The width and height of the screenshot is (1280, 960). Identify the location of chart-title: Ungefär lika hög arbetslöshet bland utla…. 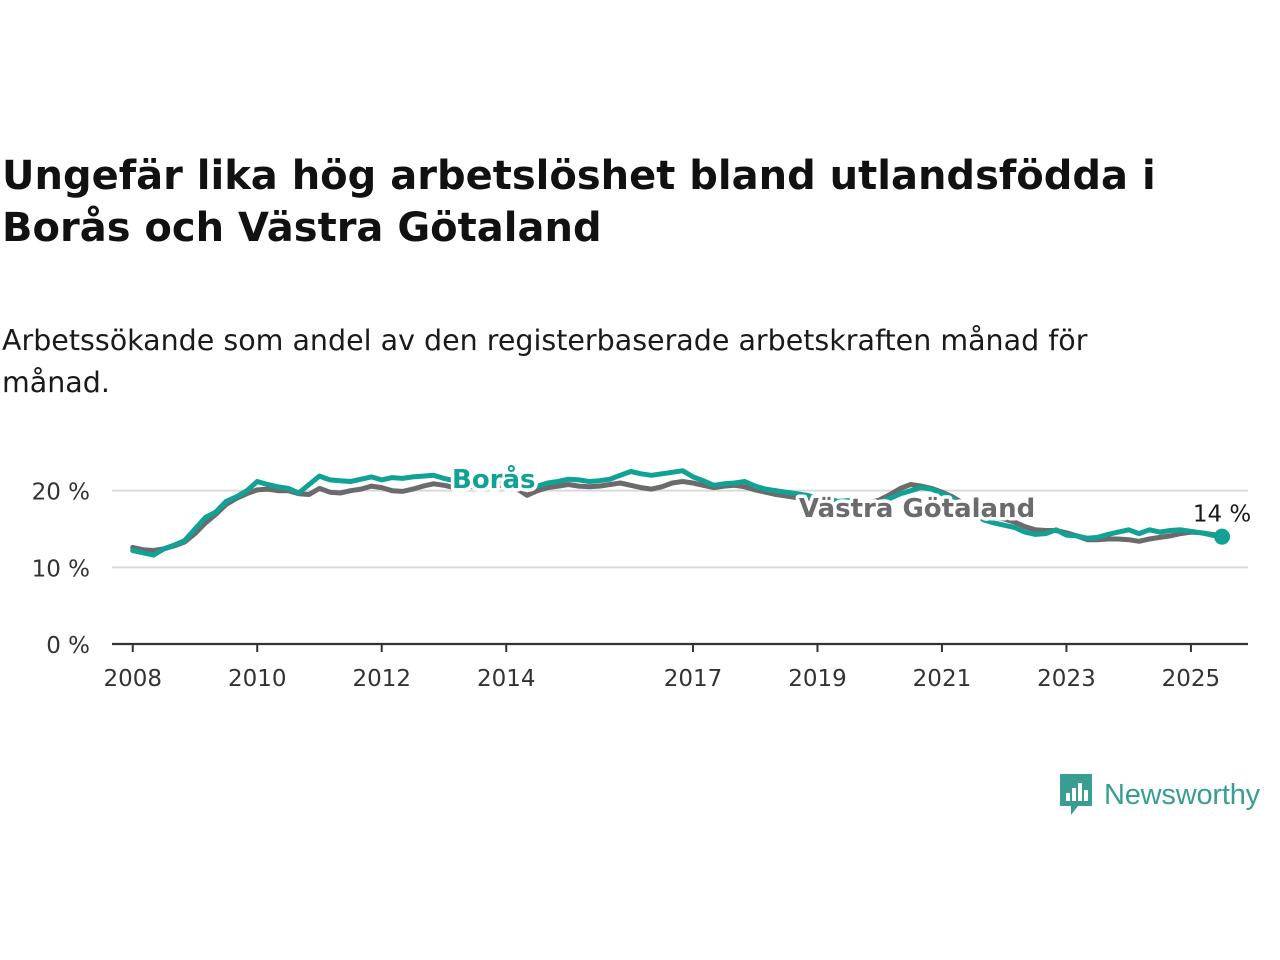
(579, 202).